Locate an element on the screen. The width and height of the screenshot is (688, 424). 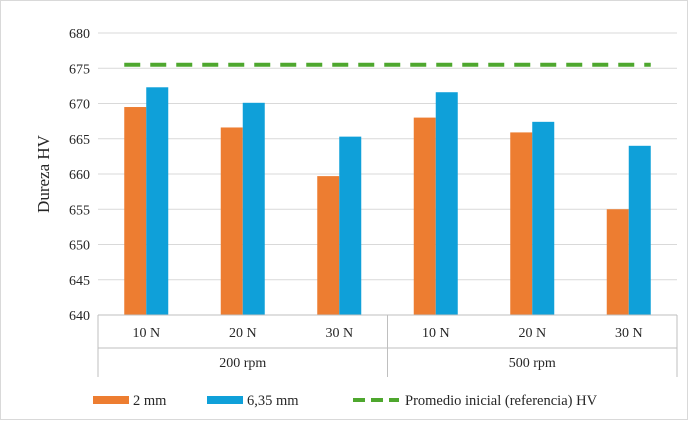
y-tick-label: 645 is located at coordinates (79, 281).